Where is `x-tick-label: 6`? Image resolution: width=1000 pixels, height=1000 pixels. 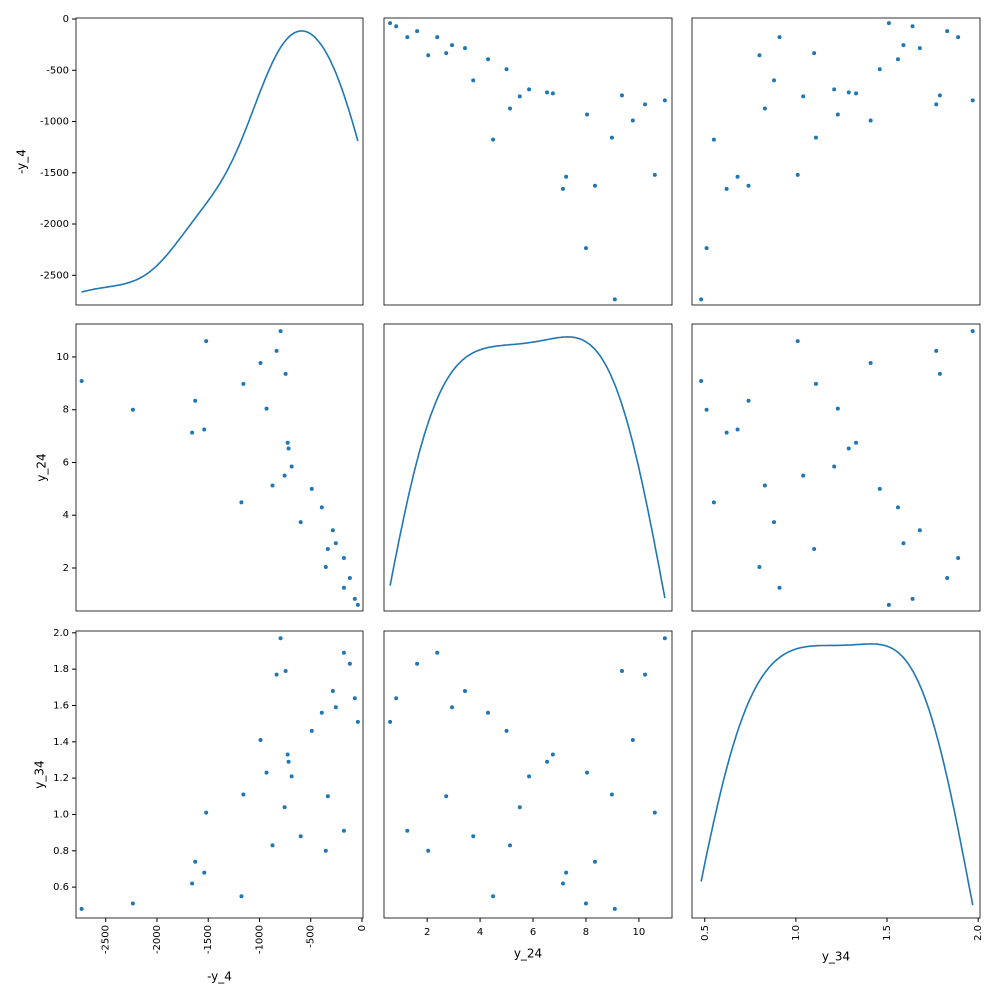
x-tick-label: 6 is located at coordinates (533, 932).